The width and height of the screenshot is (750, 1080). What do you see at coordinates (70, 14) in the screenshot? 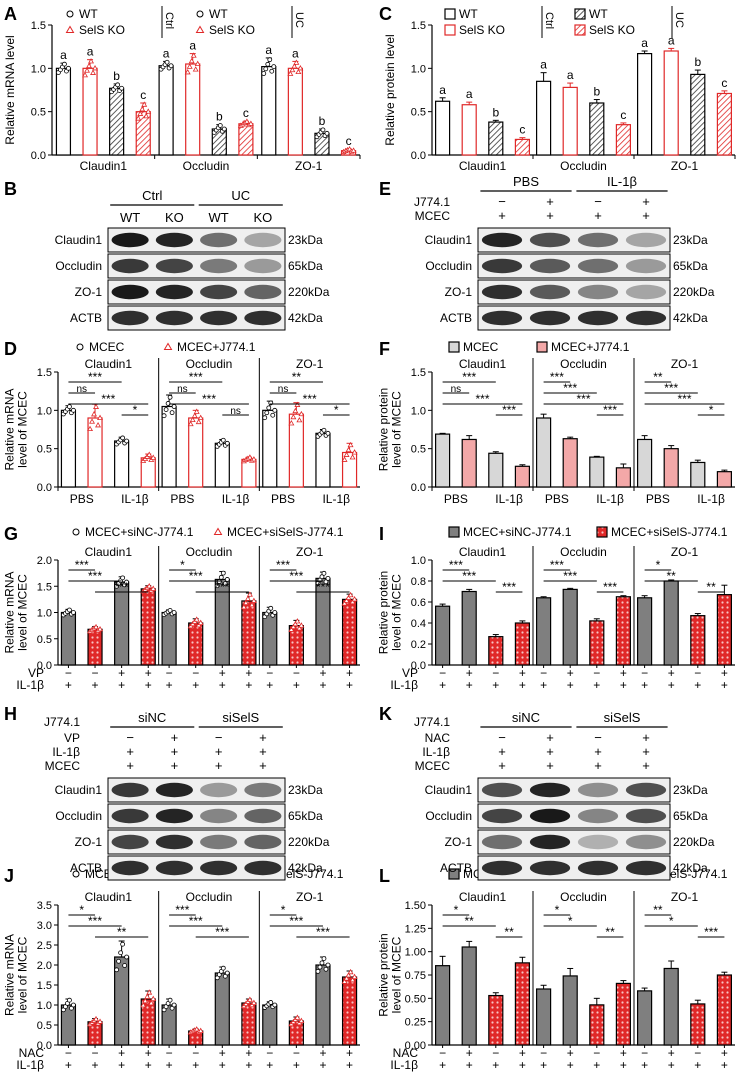
I see `legend-marker` at bounding box center [70, 14].